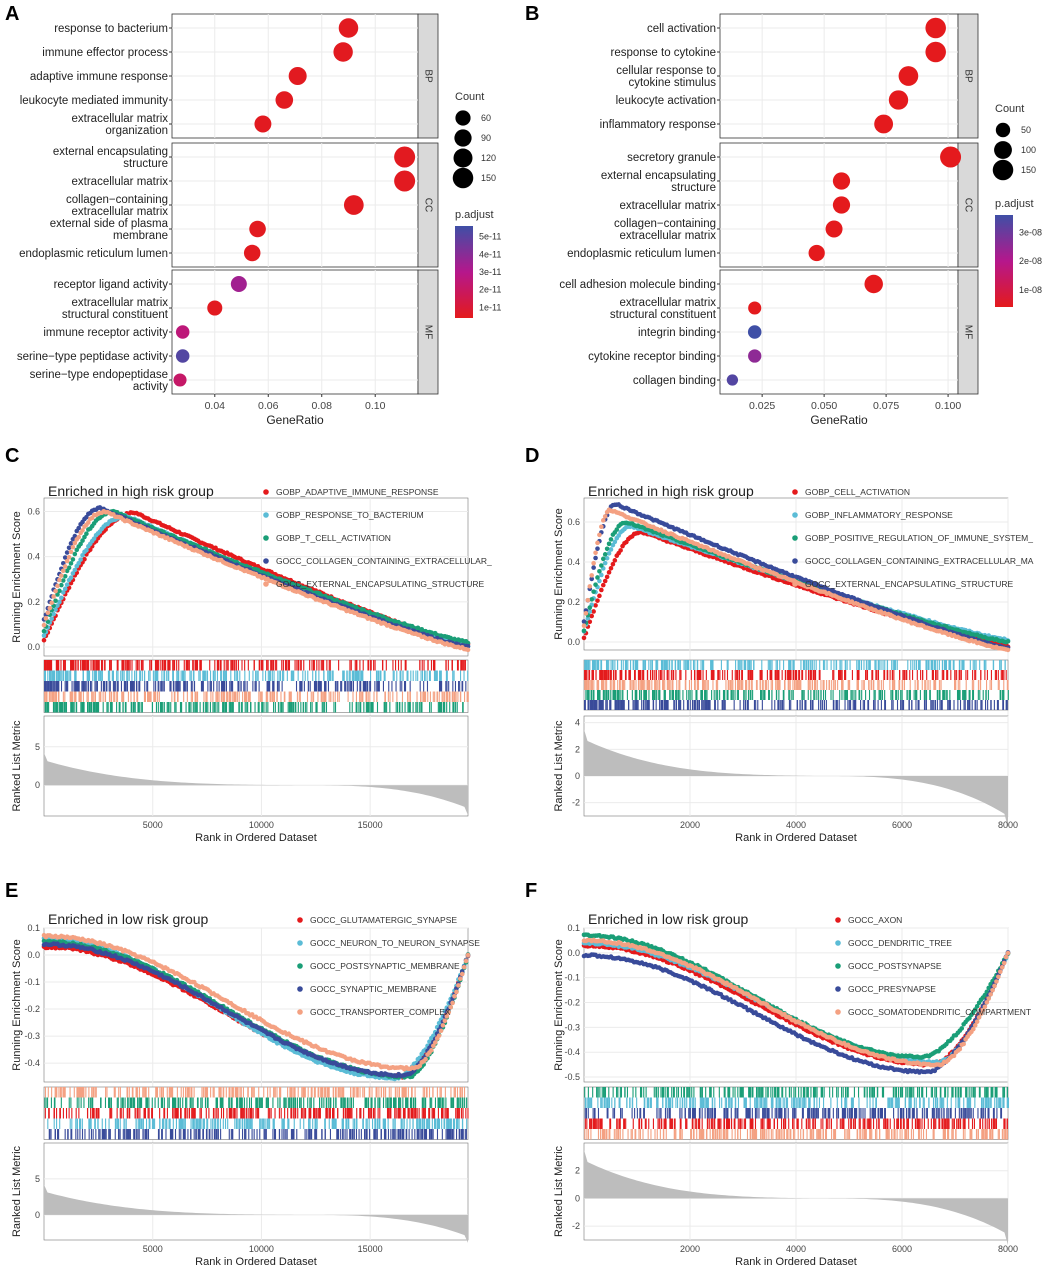  What do you see at coordinates (674, 381) in the screenshot?
I see `category-label: collagen binding` at bounding box center [674, 381].